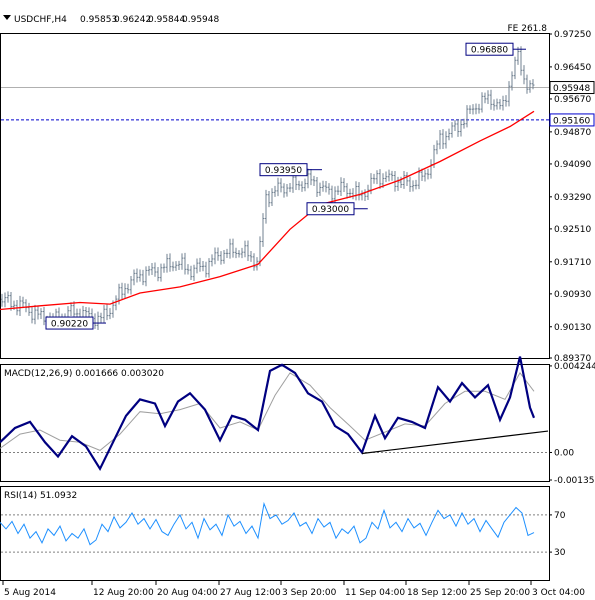  Describe the element at coordinates (330, 210) in the screenshot. I see `annotation-label: 0.93000` at that location.